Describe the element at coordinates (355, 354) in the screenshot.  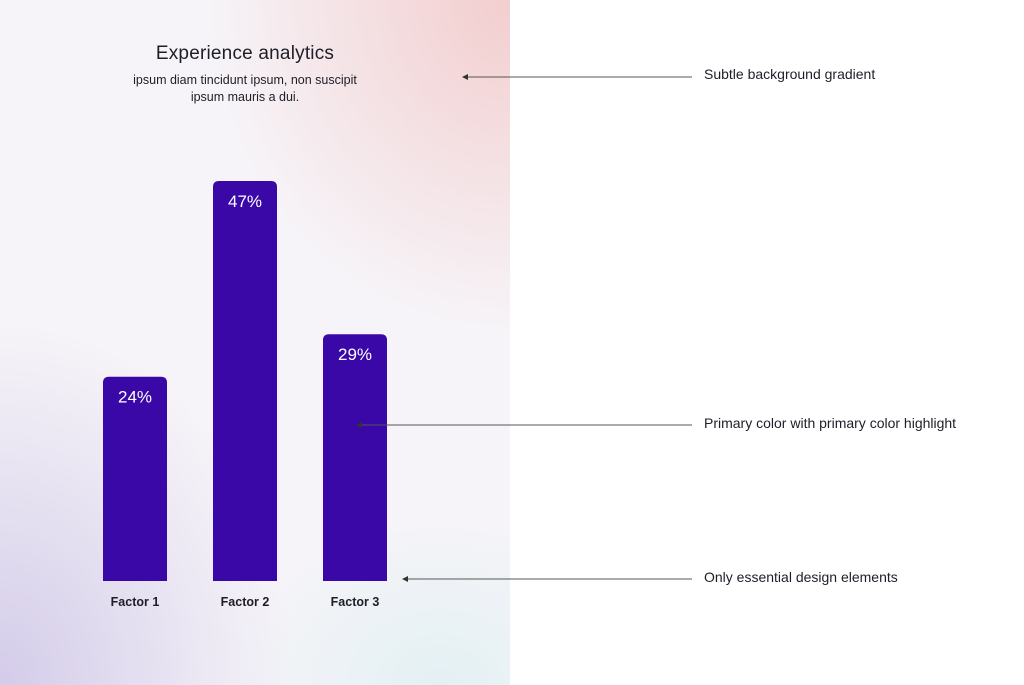
I see `bar-value-label-3: 29%` at that location.